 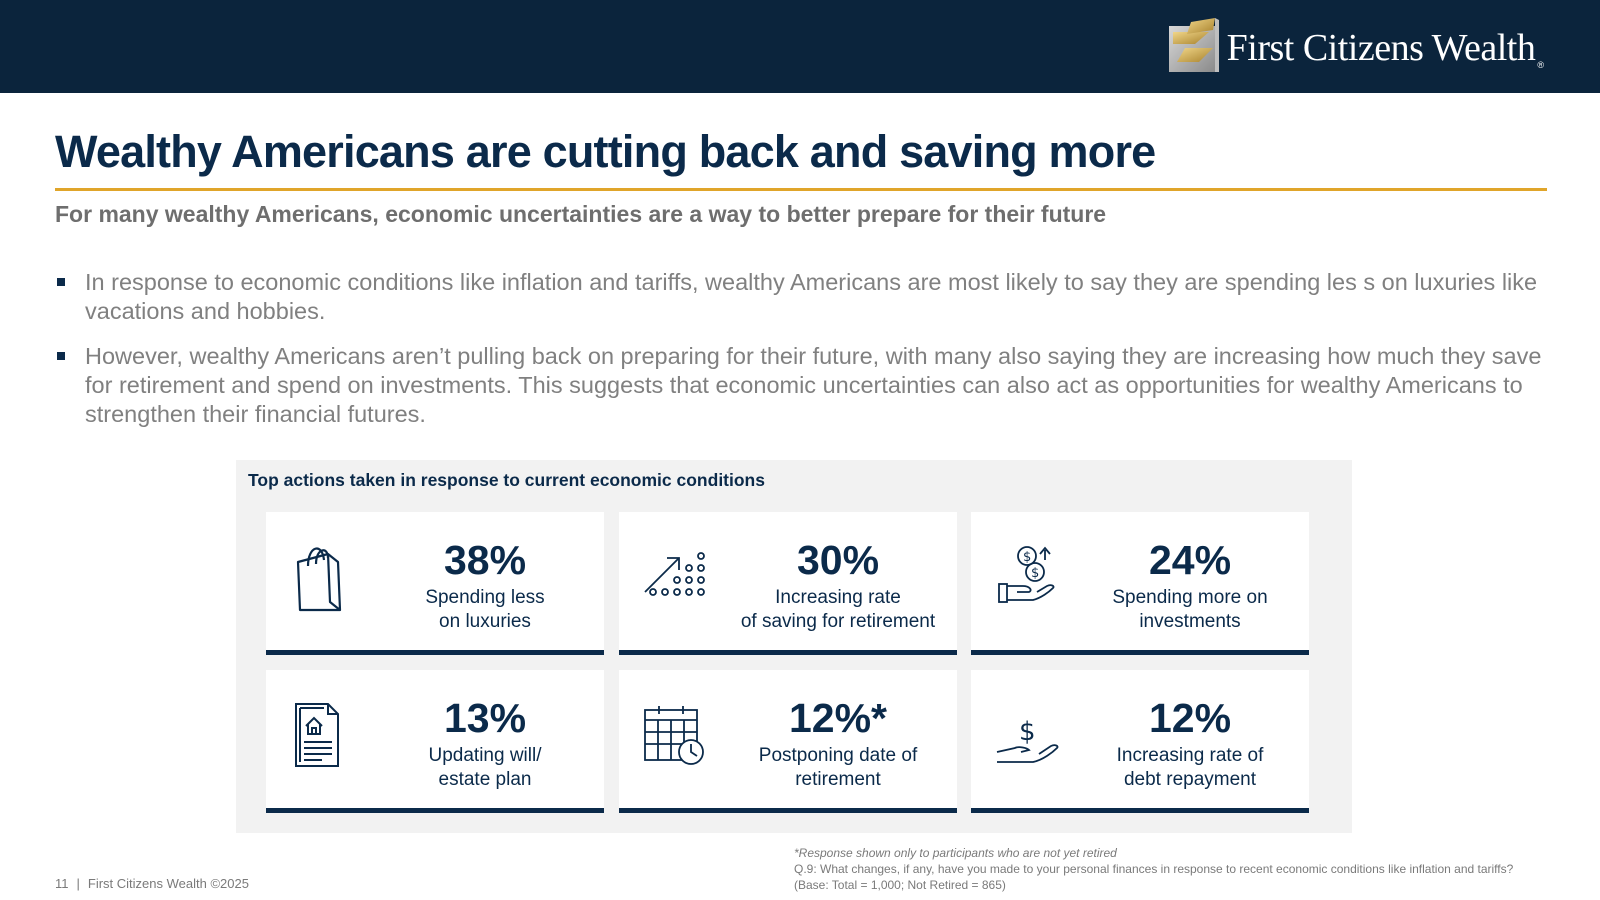 What do you see at coordinates (1190, 755) in the screenshot?
I see `stat-label-line: Increasing rate of` at bounding box center [1190, 755].